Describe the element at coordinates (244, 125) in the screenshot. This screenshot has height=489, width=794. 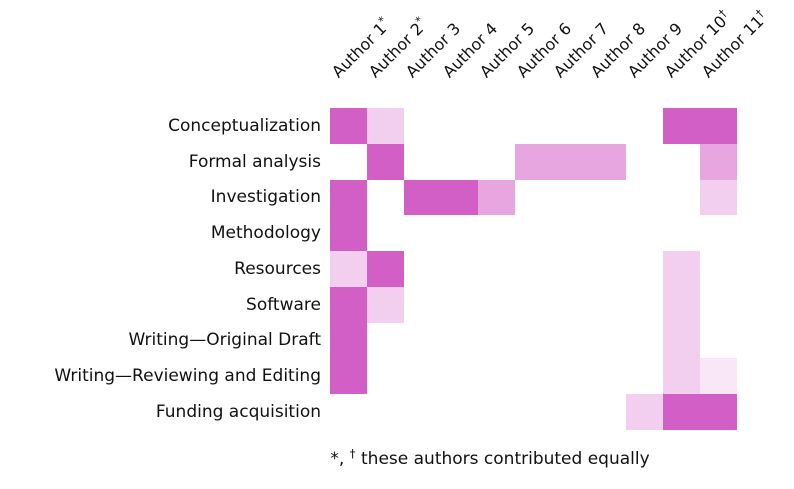
I see `row-label: Conceptualization` at that location.